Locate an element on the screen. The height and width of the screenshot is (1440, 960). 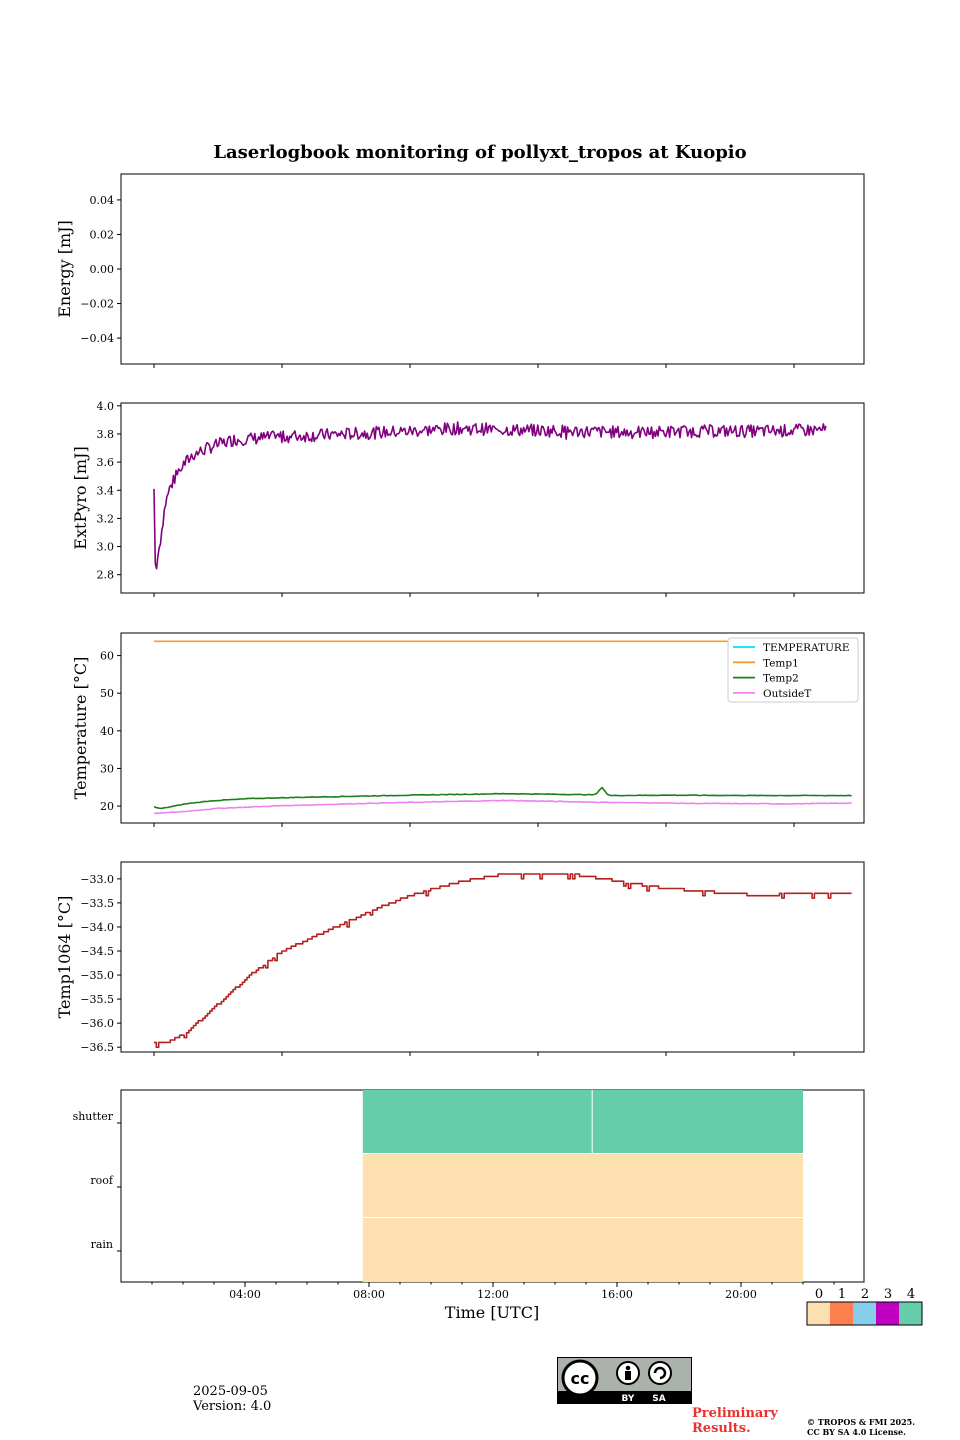
series-line-temp2 is located at coordinates (502, 798).